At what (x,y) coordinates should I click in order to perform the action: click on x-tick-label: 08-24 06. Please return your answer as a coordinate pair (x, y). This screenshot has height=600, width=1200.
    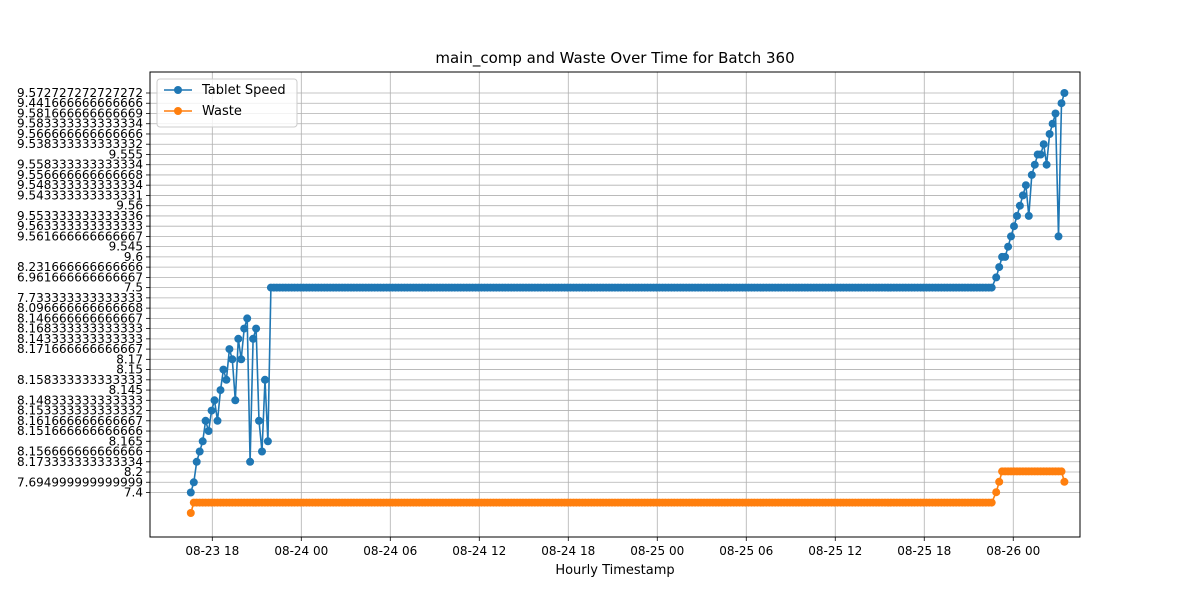
    Looking at the image, I should click on (390, 551).